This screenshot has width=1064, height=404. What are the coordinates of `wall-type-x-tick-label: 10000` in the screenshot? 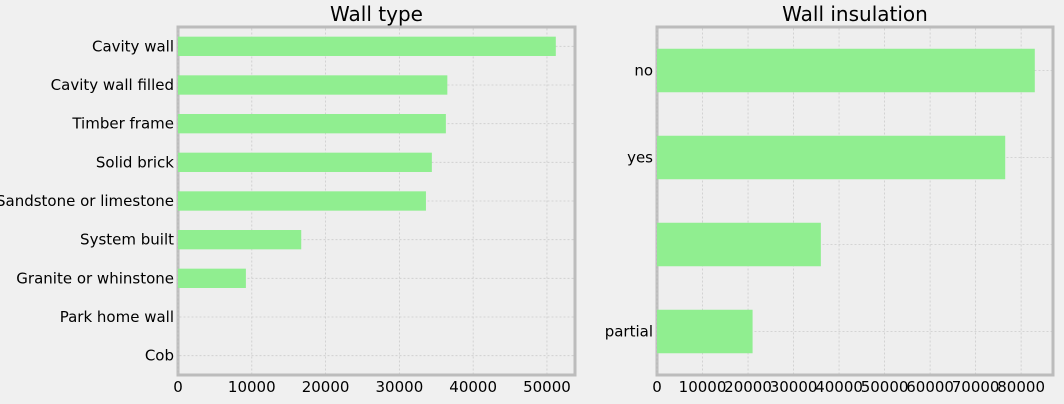 It's located at (252, 387).